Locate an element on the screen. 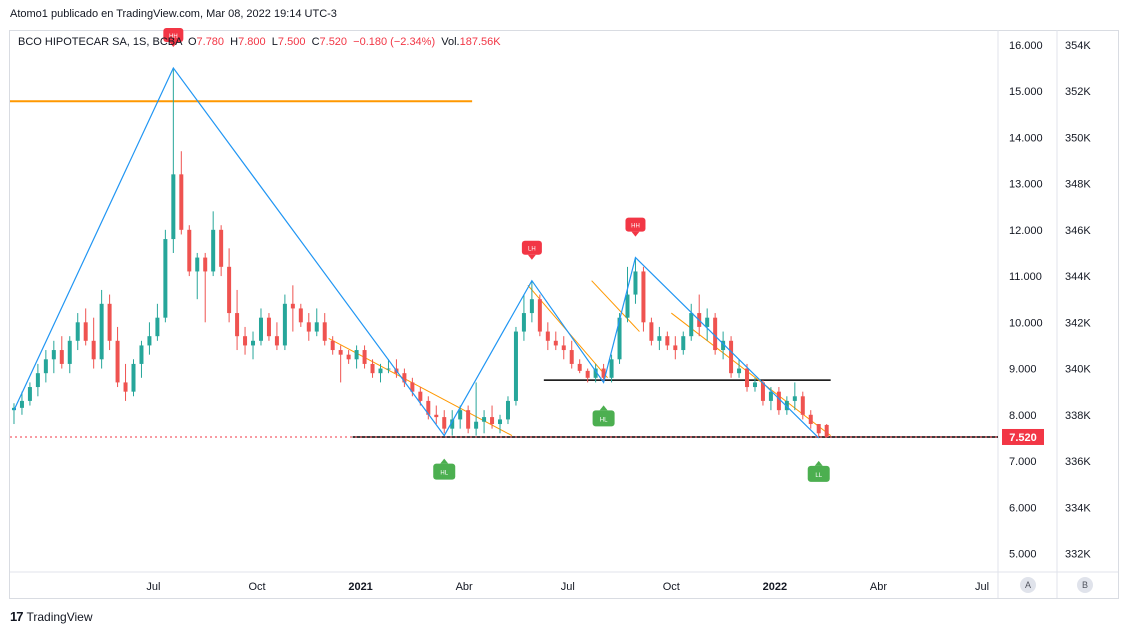 The width and height of the screenshot is (1129, 635). secondary-tick-label: 336K is located at coordinates (1078, 462).